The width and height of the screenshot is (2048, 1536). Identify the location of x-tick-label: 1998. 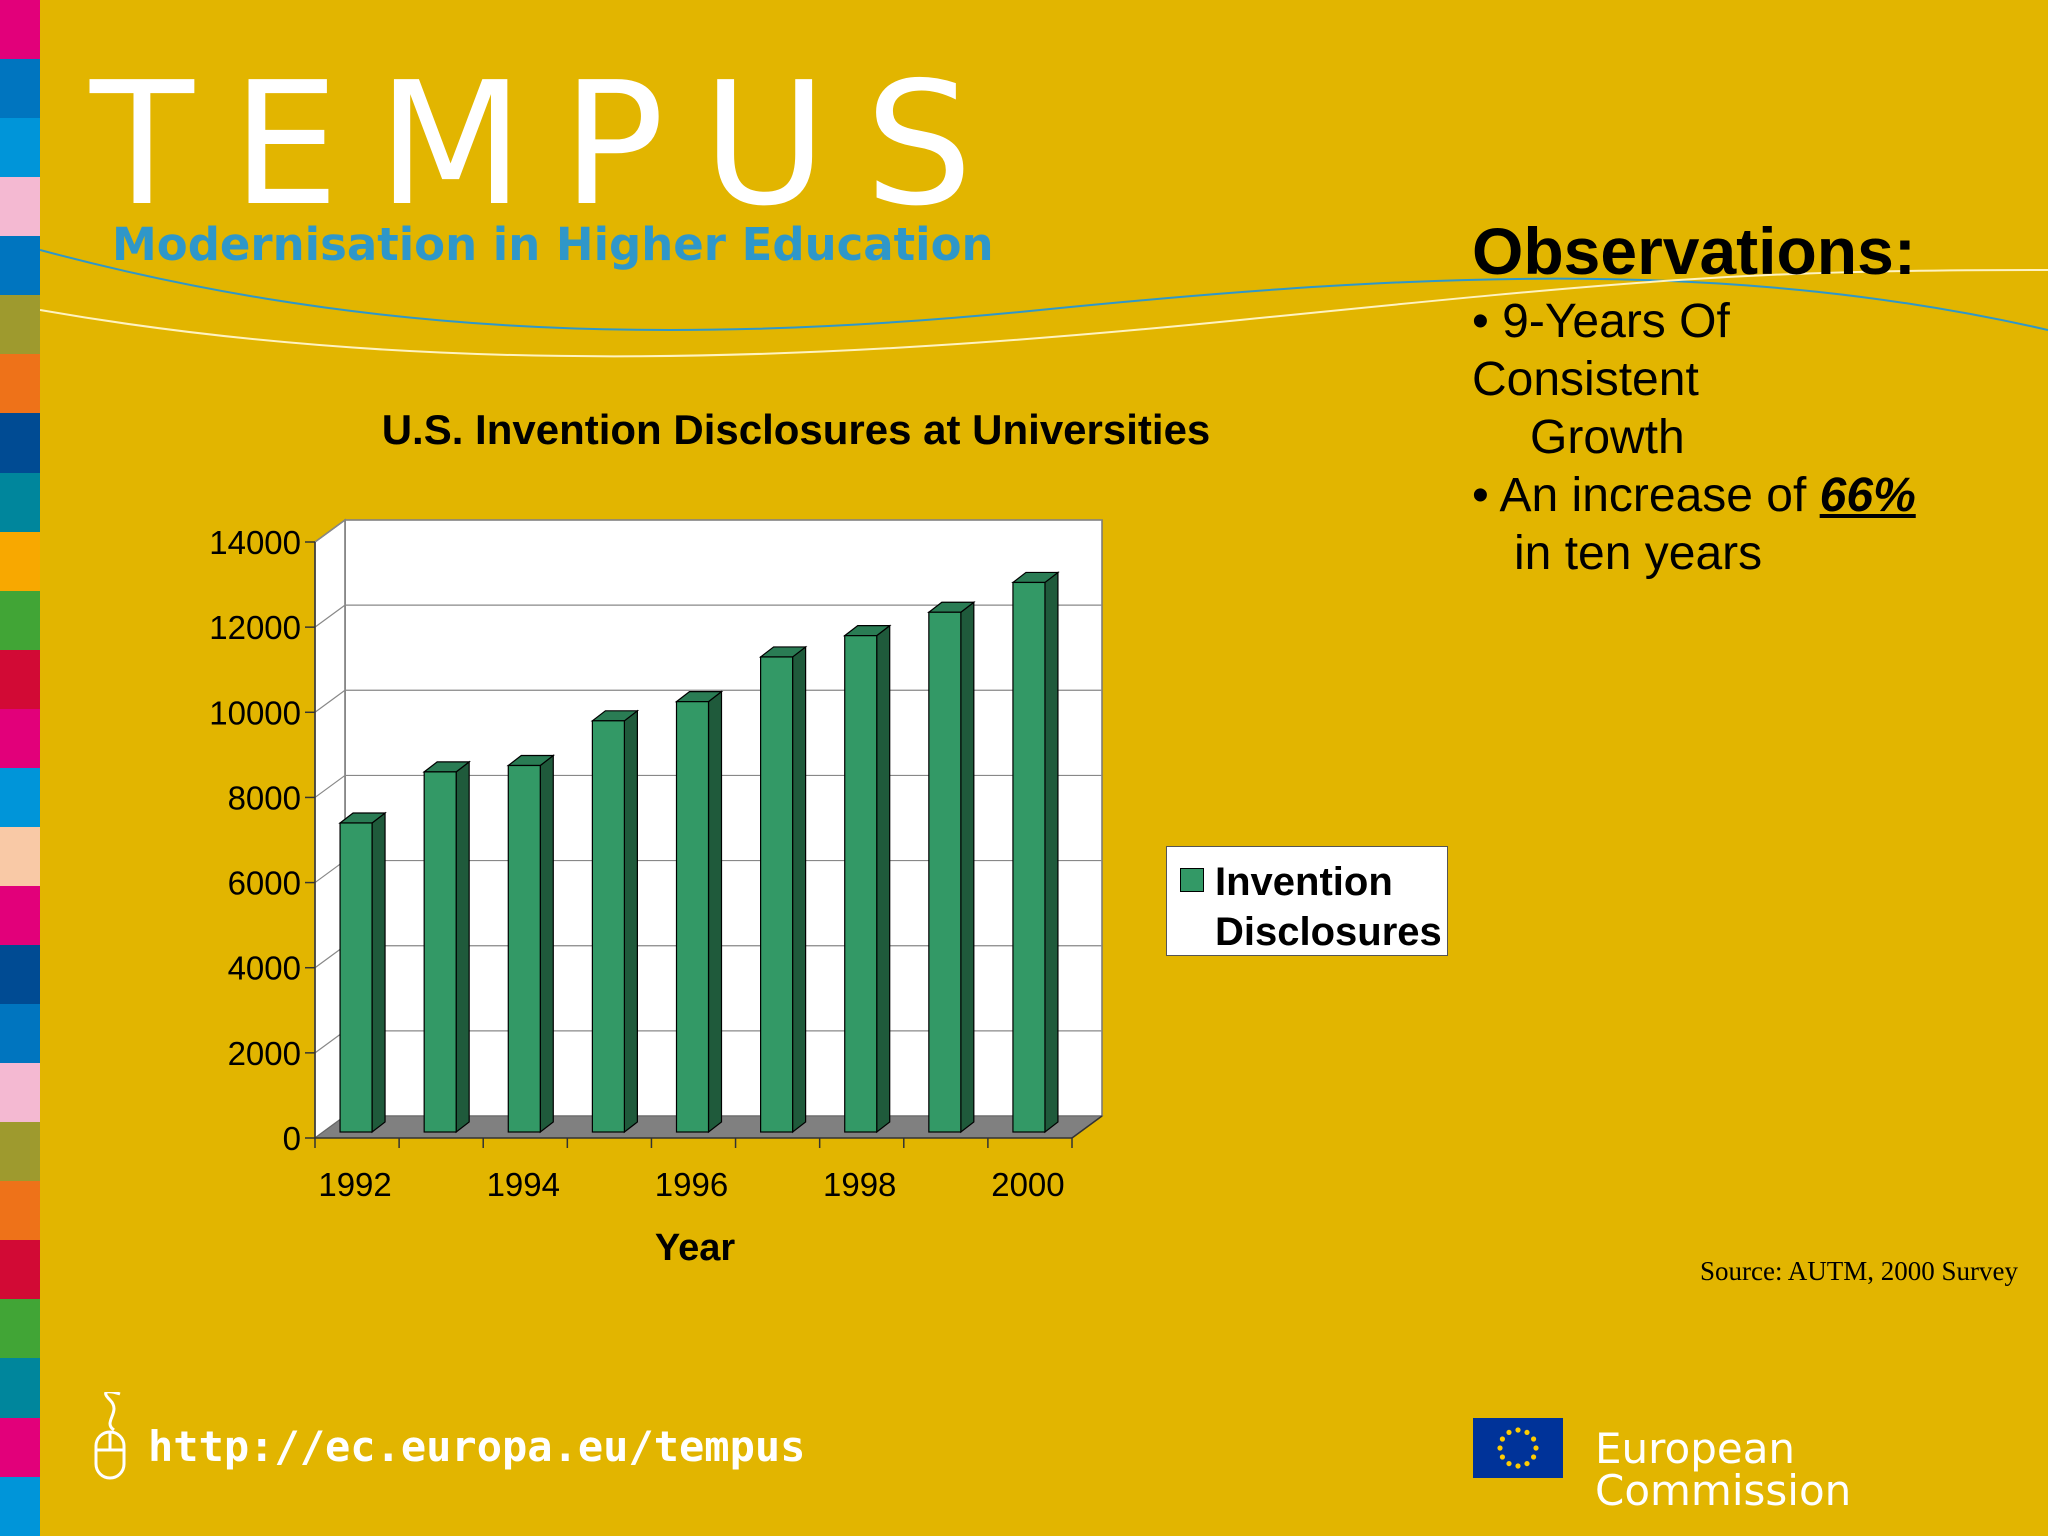
(859, 1184).